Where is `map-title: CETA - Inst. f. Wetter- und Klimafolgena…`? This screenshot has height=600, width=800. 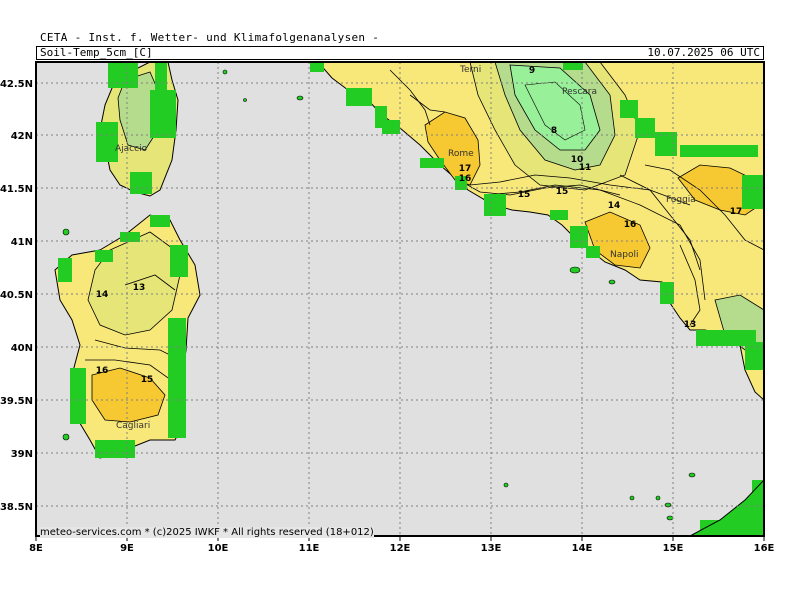 map-title: CETA - Inst. f. Wetter- und Klimafolgena… is located at coordinates (210, 37).